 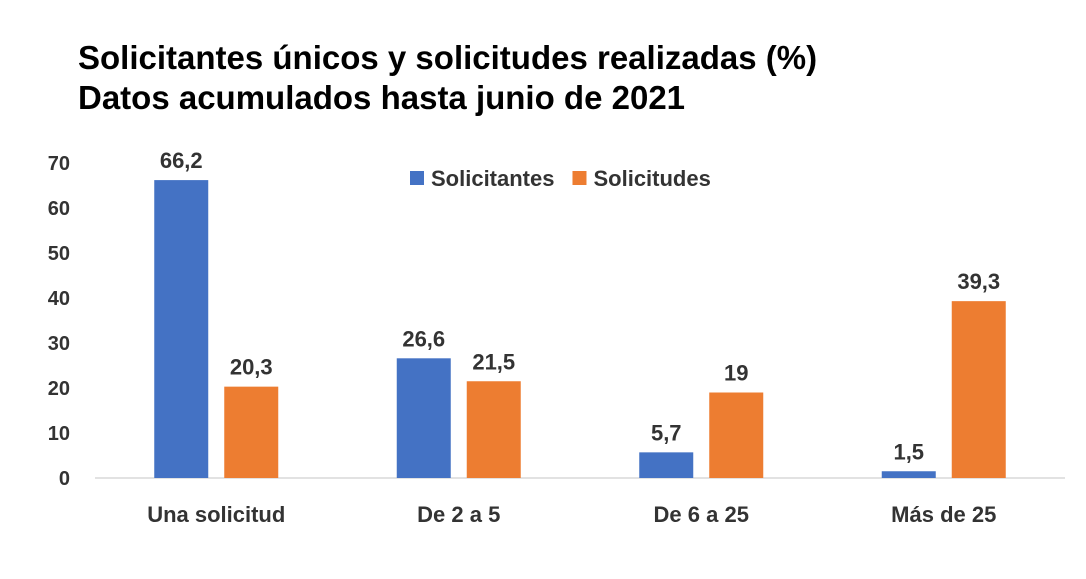 What do you see at coordinates (59, 254) in the screenshot?
I see `y-tick-label: 50` at bounding box center [59, 254].